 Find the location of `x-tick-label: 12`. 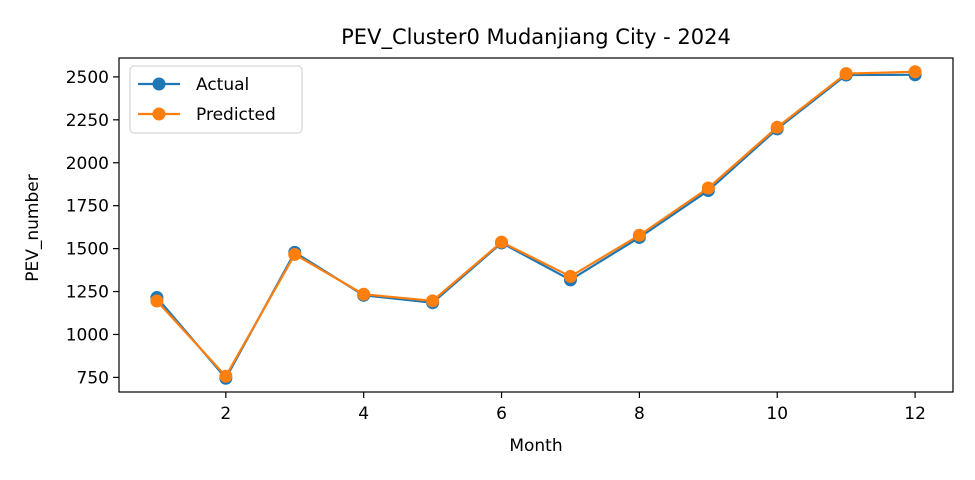

x-tick-label: 12 is located at coordinates (915, 414).